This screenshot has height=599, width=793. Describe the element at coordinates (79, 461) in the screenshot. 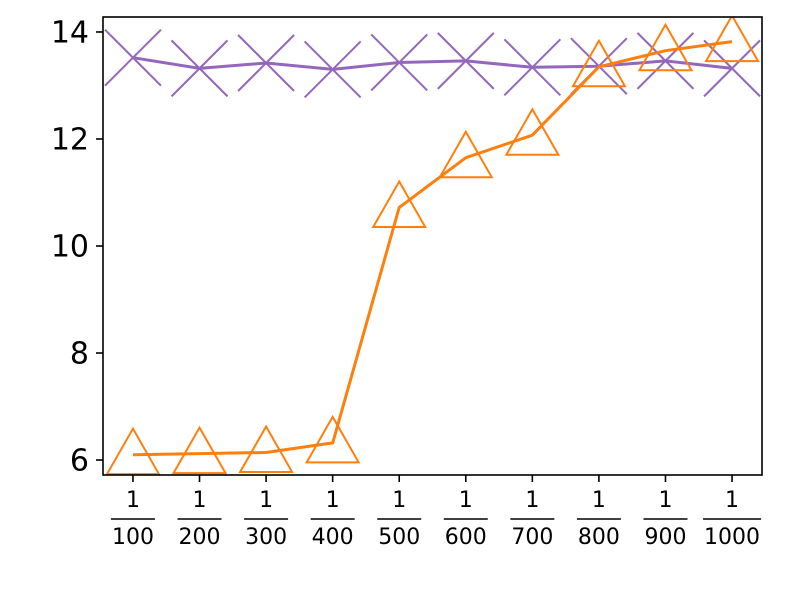

I see `y-tick-label: 6` at that location.